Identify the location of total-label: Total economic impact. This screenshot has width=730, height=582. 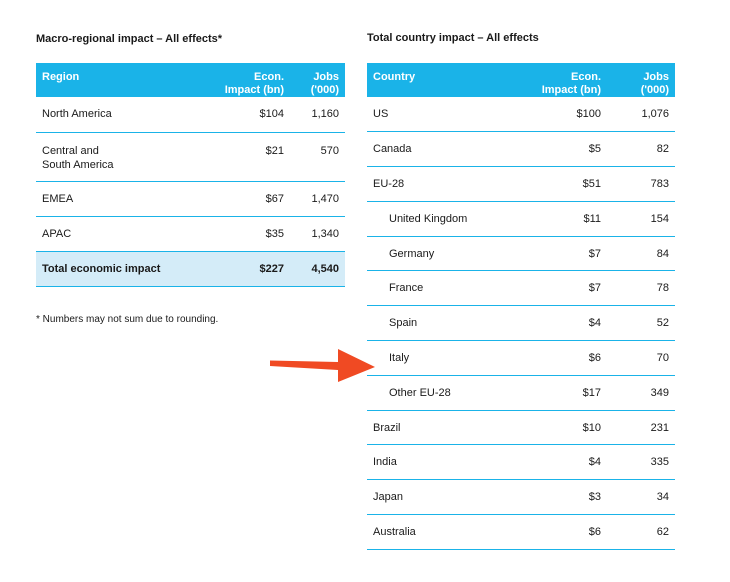
(107, 269).